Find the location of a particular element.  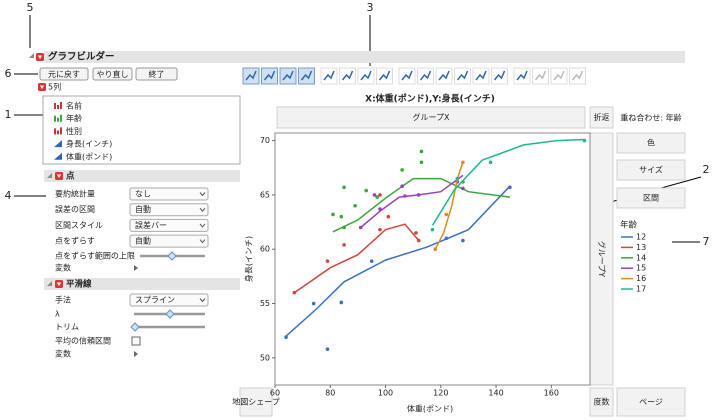

x-tick-label: 100 is located at coordinates (385, 393).